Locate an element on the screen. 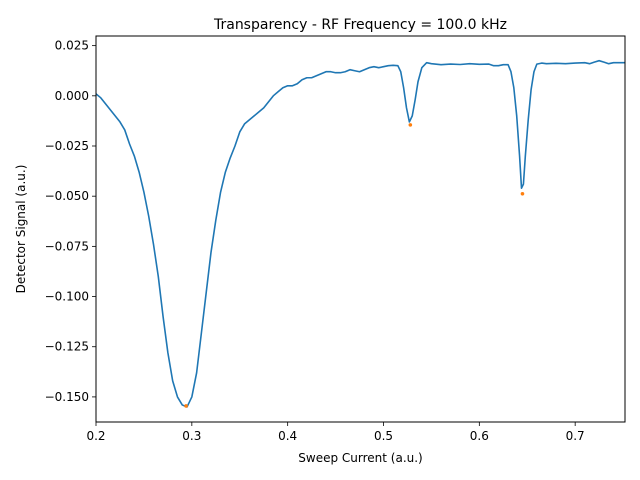 The height and width of the screenshot is (480, 640). y-tick-label: 0.025 is located at coordinates (72, 46).